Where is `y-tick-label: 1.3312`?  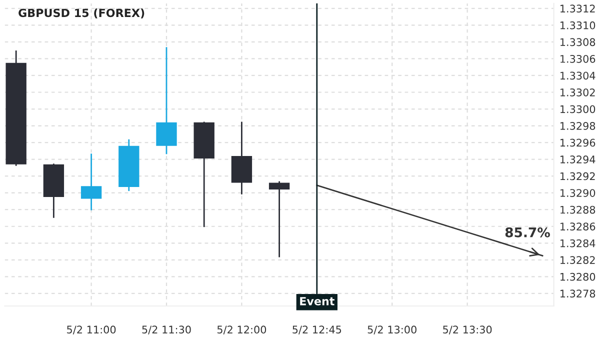
y-tick-label: 1.3312 is located at coordinates (577, 8).